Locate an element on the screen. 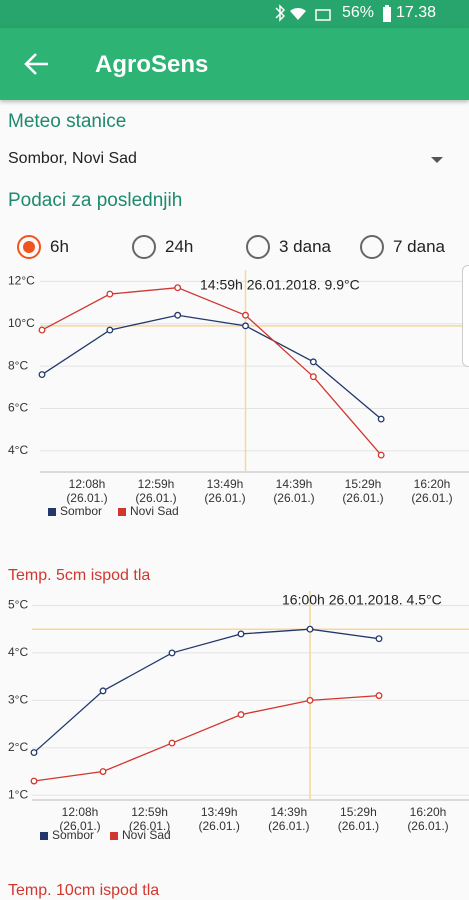 Image resolution: width=469 pixels, height=900 pixels. crosshair-label: 14:59h 26.01.2018. 9.9°C is located at coordinates (280, 285).